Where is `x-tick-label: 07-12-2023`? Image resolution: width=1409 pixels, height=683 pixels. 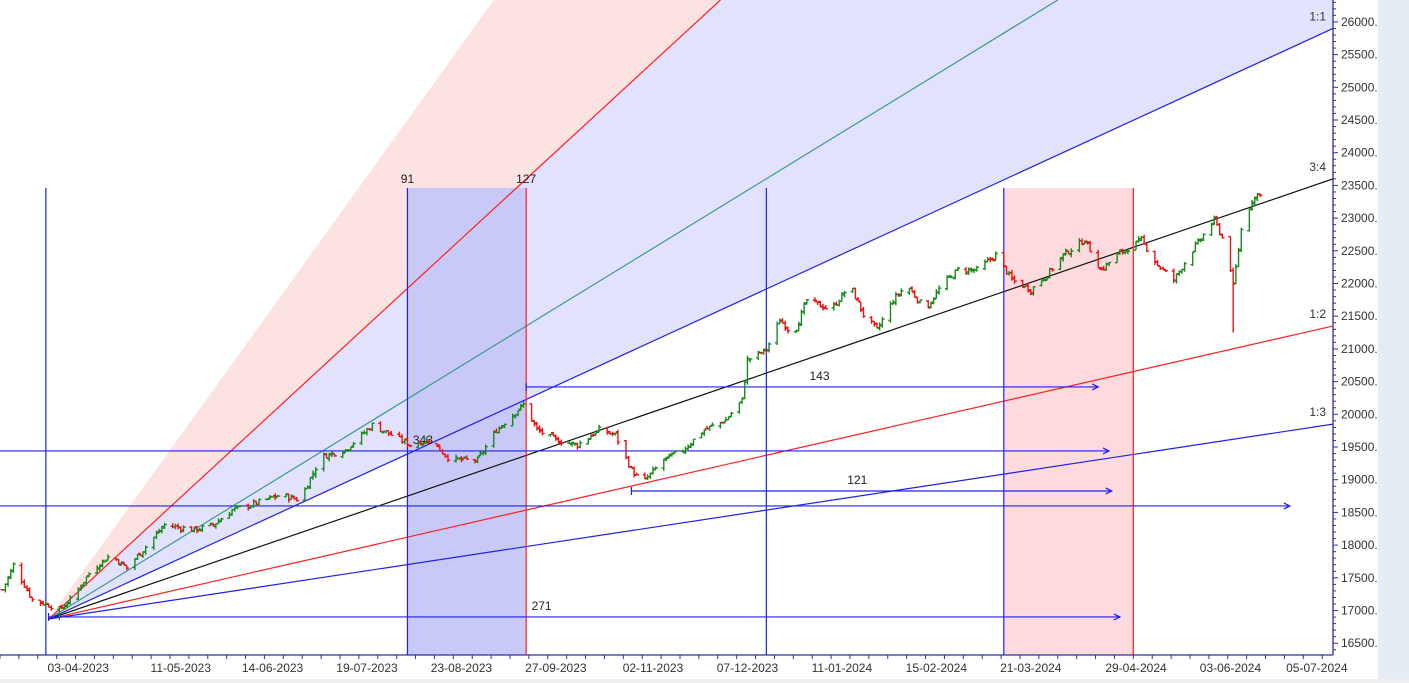
x-tick-label: 07-12-2023 is located at coordinates (748, 668).